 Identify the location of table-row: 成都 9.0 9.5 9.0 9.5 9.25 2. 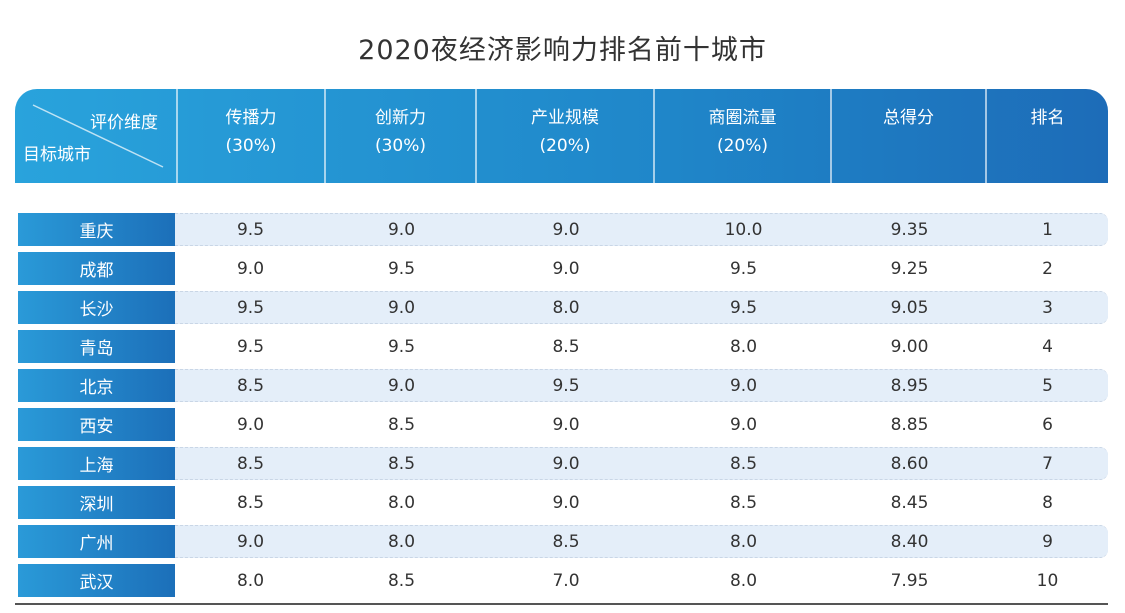
(563, 268).